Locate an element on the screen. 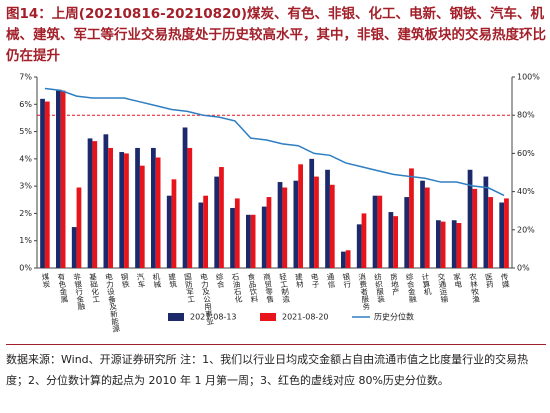  x-tick-label: 消费者服务 is located at coordinates (364, 291).